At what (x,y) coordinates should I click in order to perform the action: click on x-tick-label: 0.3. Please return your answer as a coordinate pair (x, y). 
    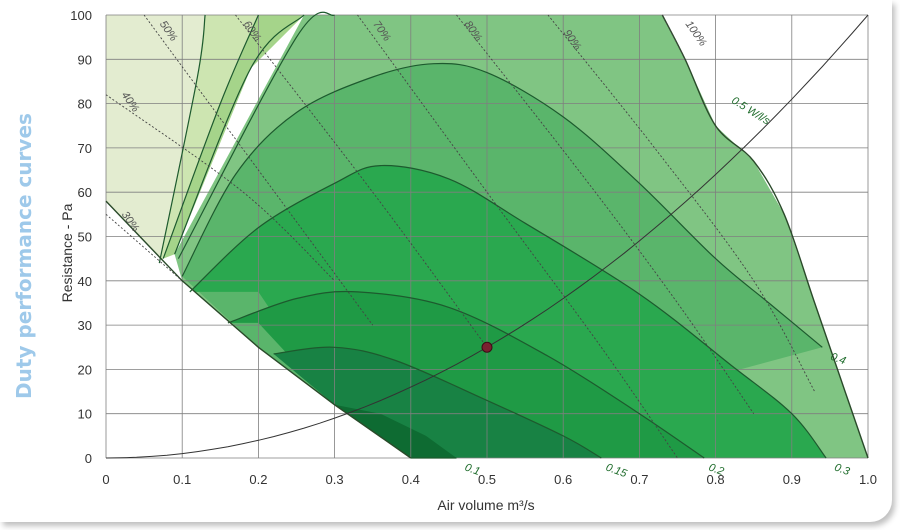
    Looking at the image, I should click on (335, 479).